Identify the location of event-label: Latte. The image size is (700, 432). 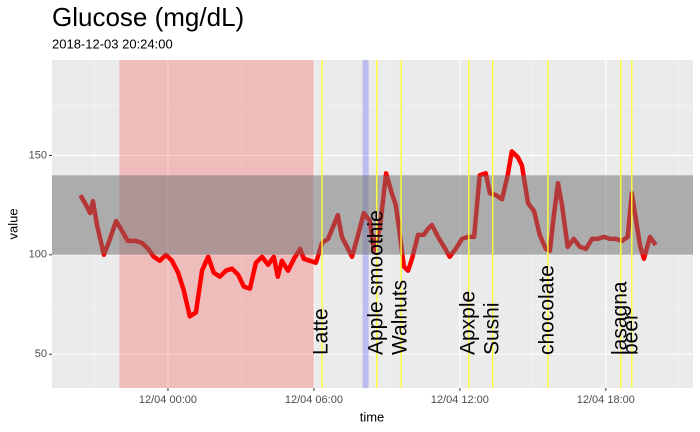
(321, 331).